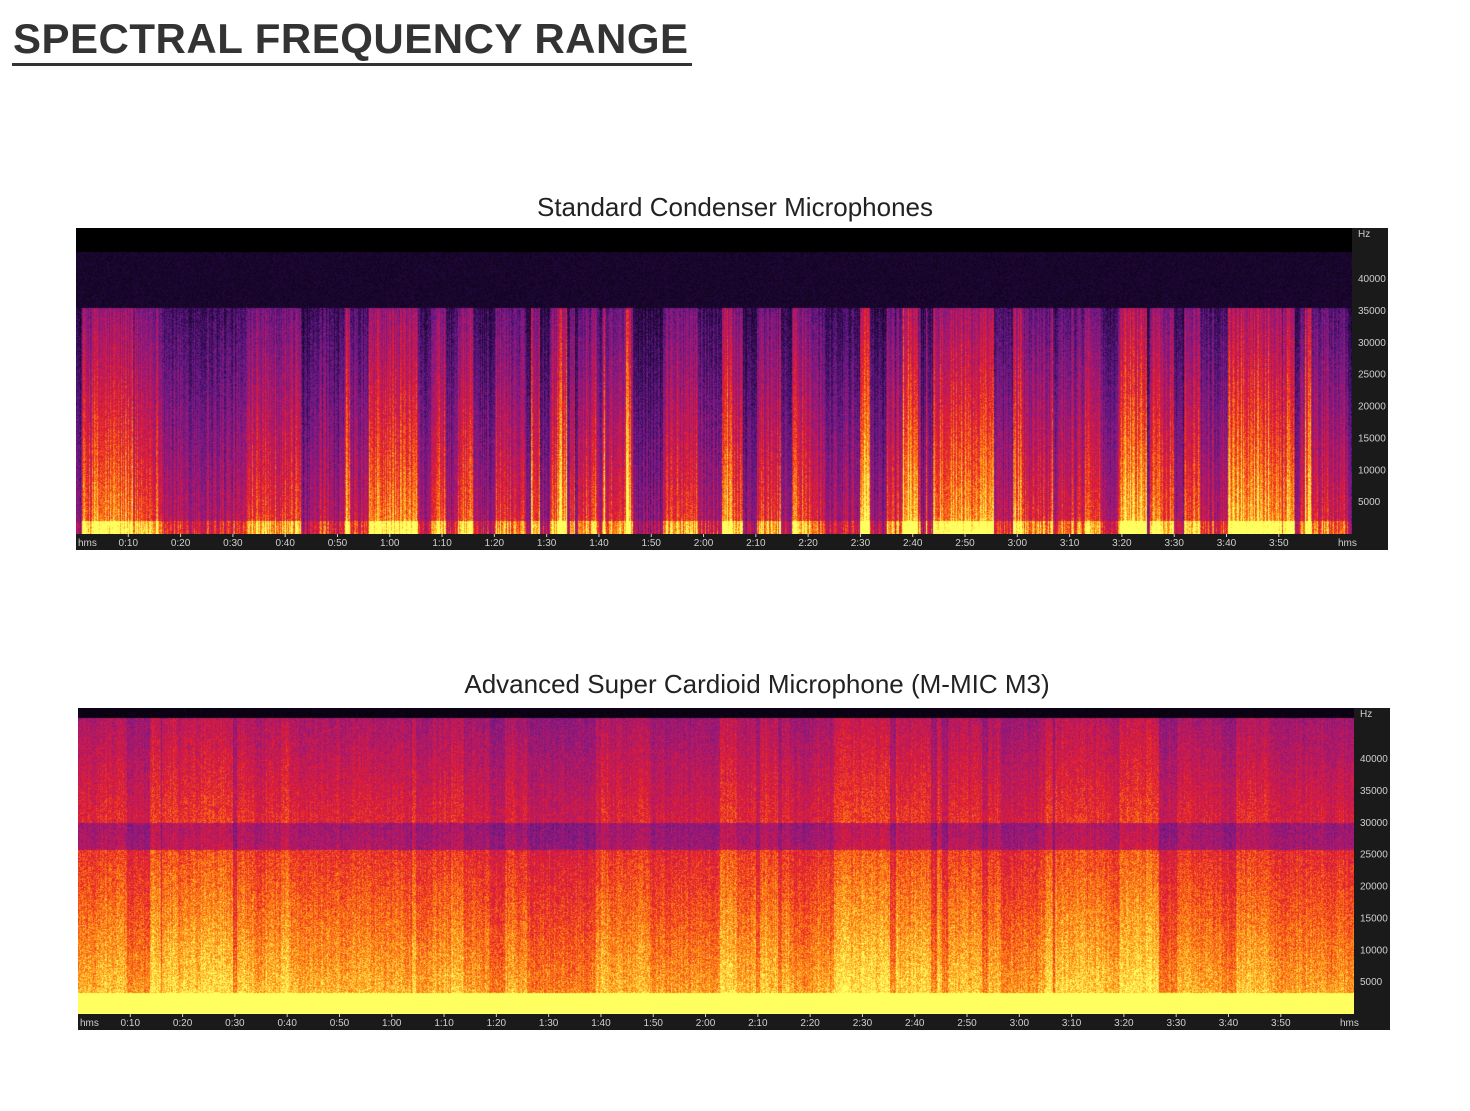 The image size is (1470, 1111). I want to click on page-title: SPECTRAL FREQUENCY RANGE, so click(351, 38).